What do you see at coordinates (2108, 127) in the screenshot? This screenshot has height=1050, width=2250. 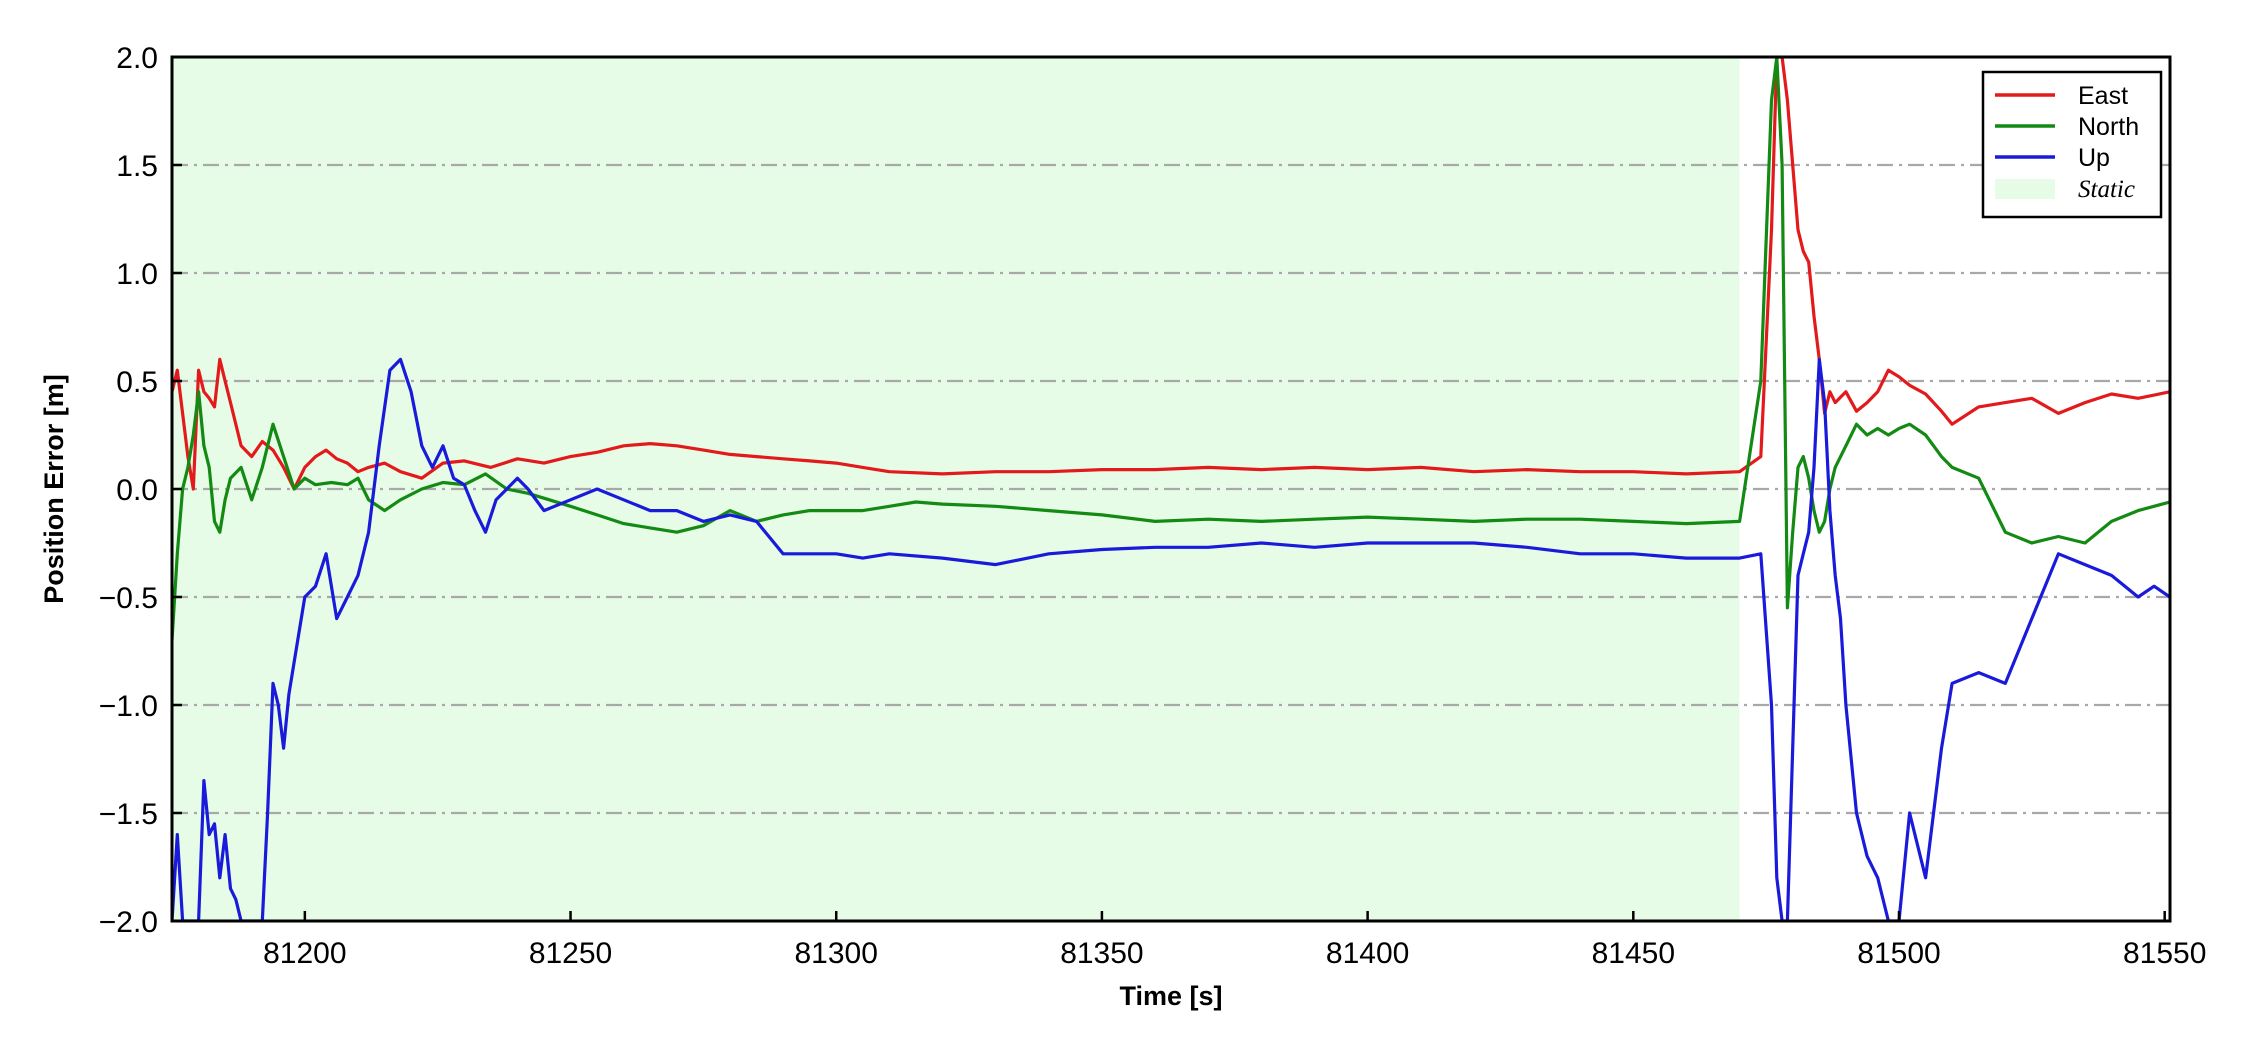 I see `legend-label-north: North` at bounding box center [2108, 127].